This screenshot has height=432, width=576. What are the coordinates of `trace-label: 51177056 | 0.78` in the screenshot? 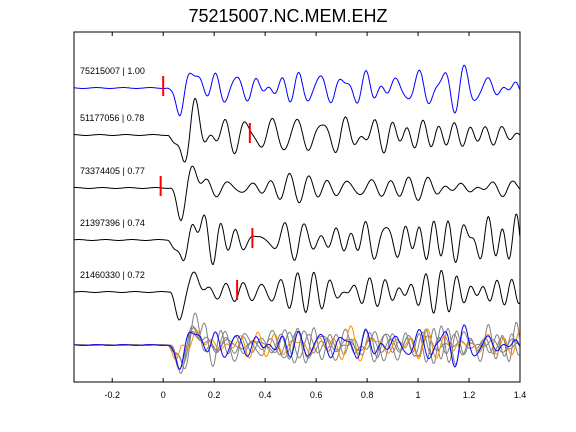 It's located at (112, 118).